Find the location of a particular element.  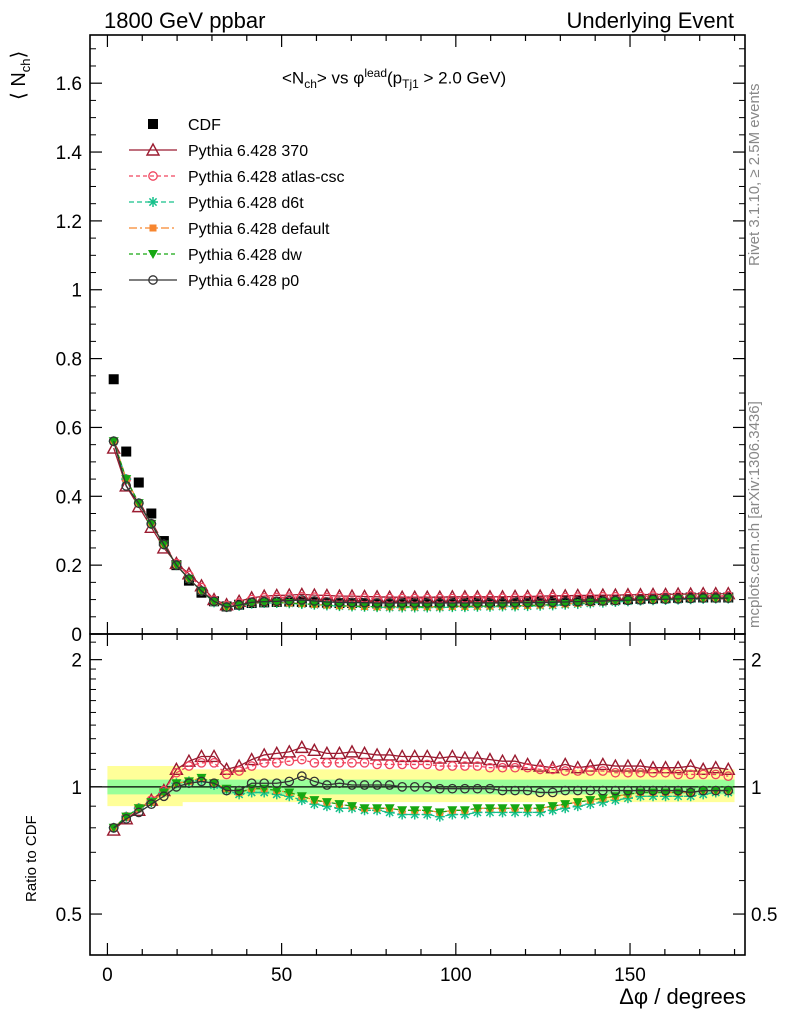

legend-marker-cdf is located at coordinates (153, 124).